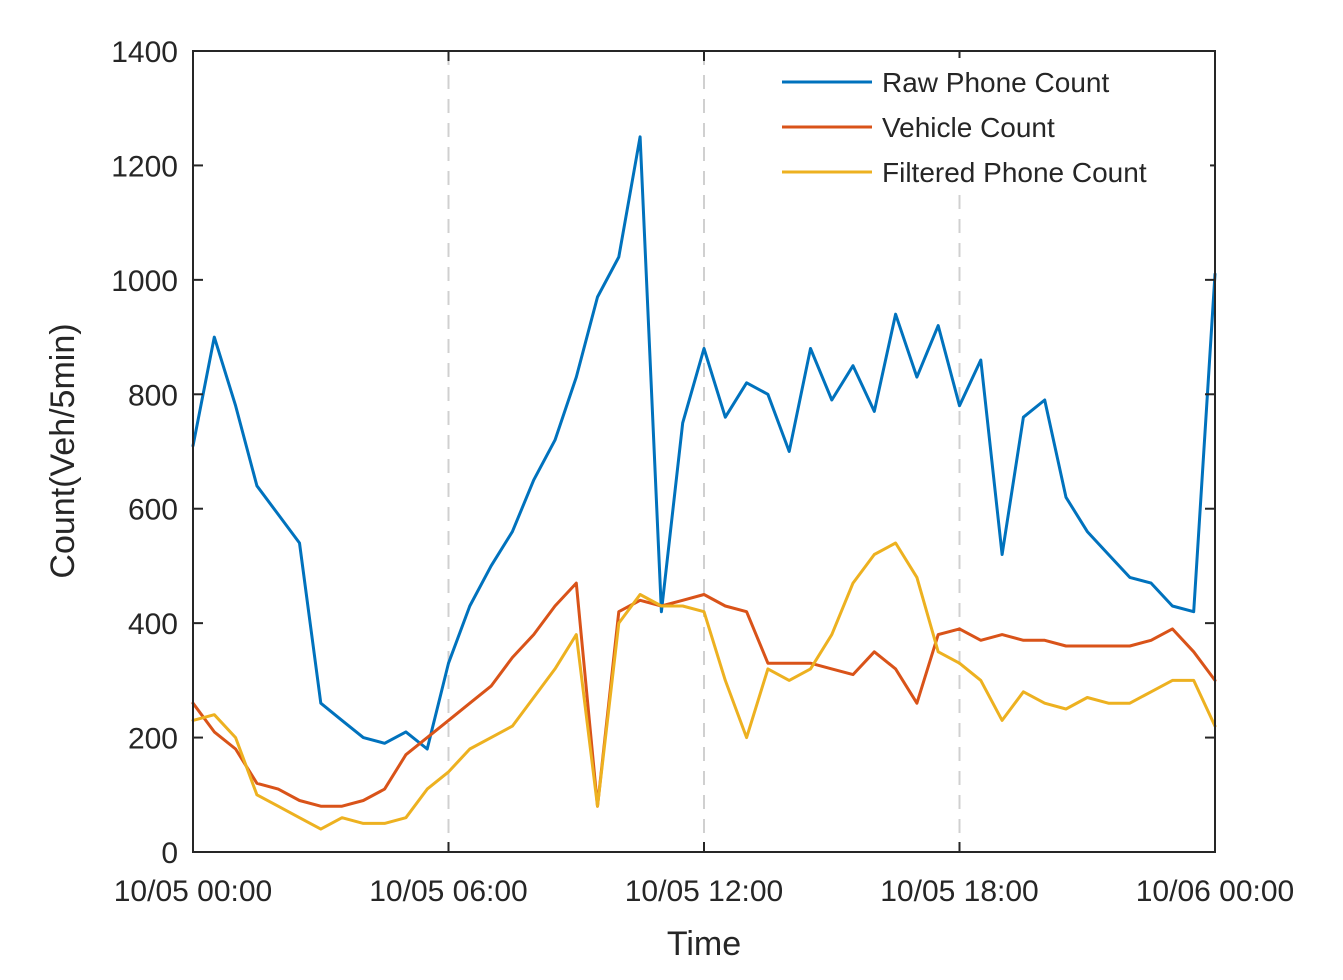 This screenshot has width=1343, height=980. Describe the element at coordinates (63, 450) in the screenshot. I see `y-axis-label: Count(Veh/5min)` at that location.